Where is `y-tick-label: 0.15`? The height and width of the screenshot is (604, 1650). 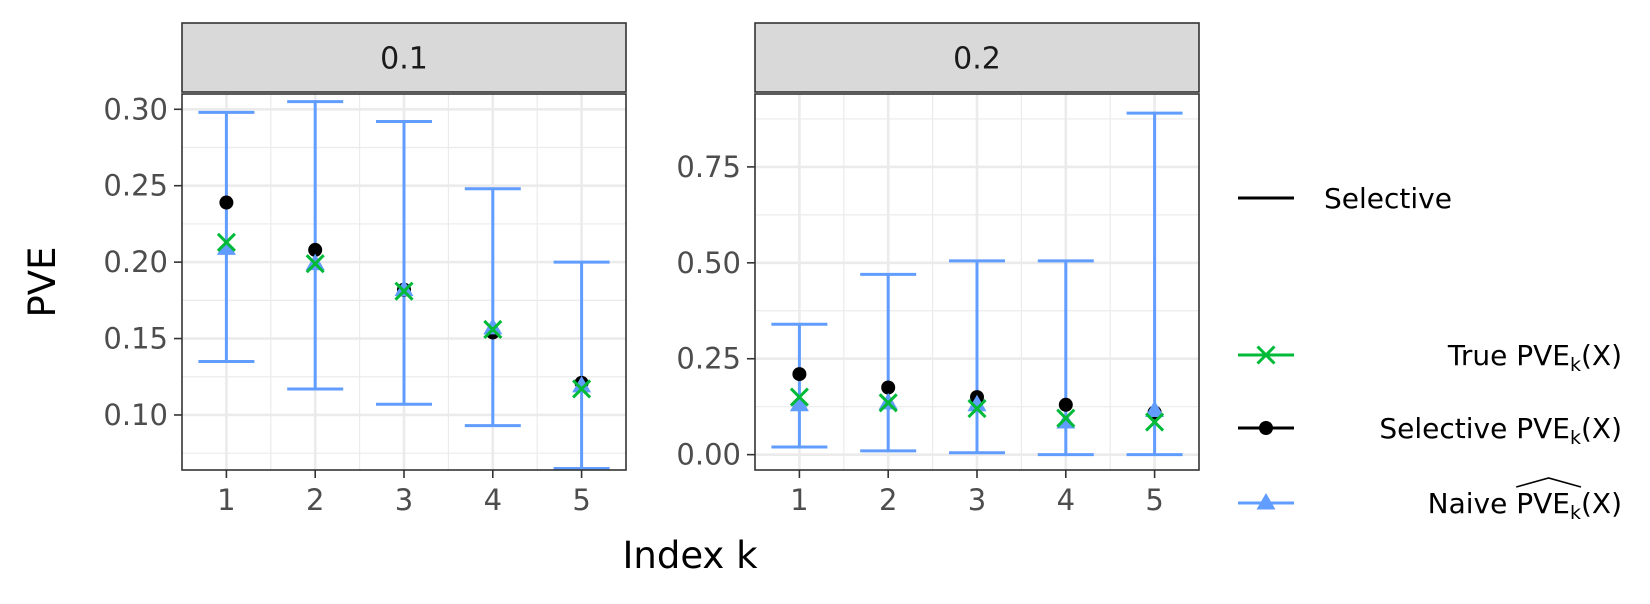 y-tick-label: 0.15 is located at coordinates (135, 339).